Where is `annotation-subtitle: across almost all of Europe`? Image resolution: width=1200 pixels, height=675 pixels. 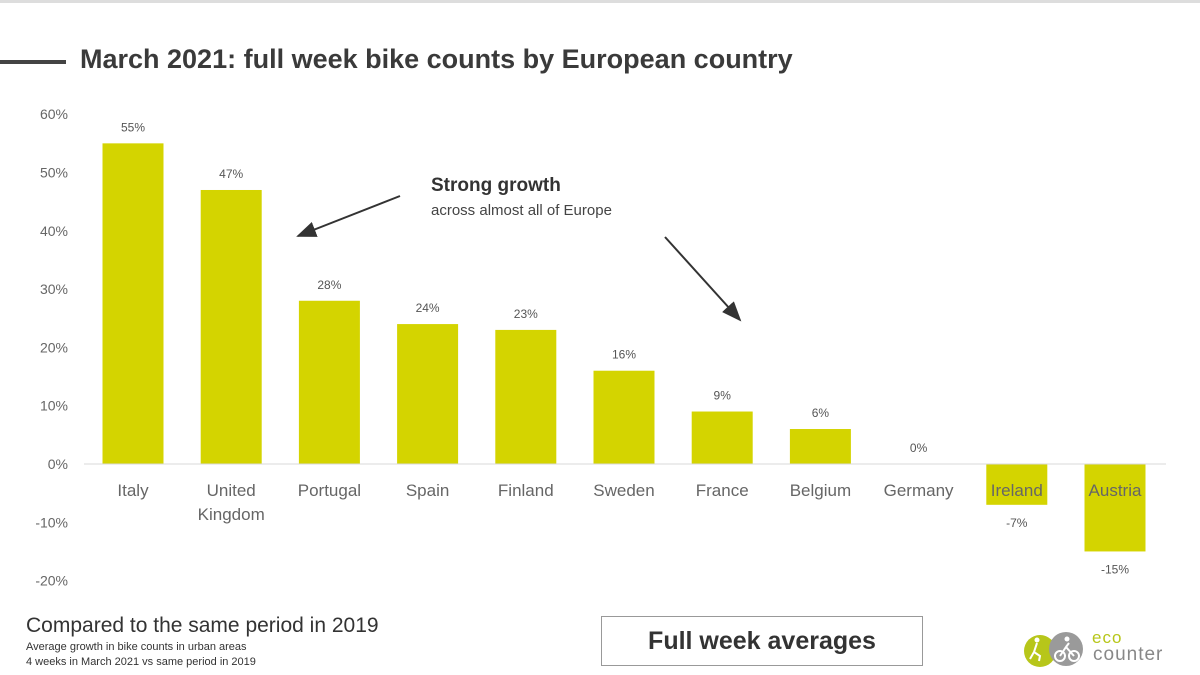 annotation-subtitle: across almost all of Europe is located at coordinates (521, 210).